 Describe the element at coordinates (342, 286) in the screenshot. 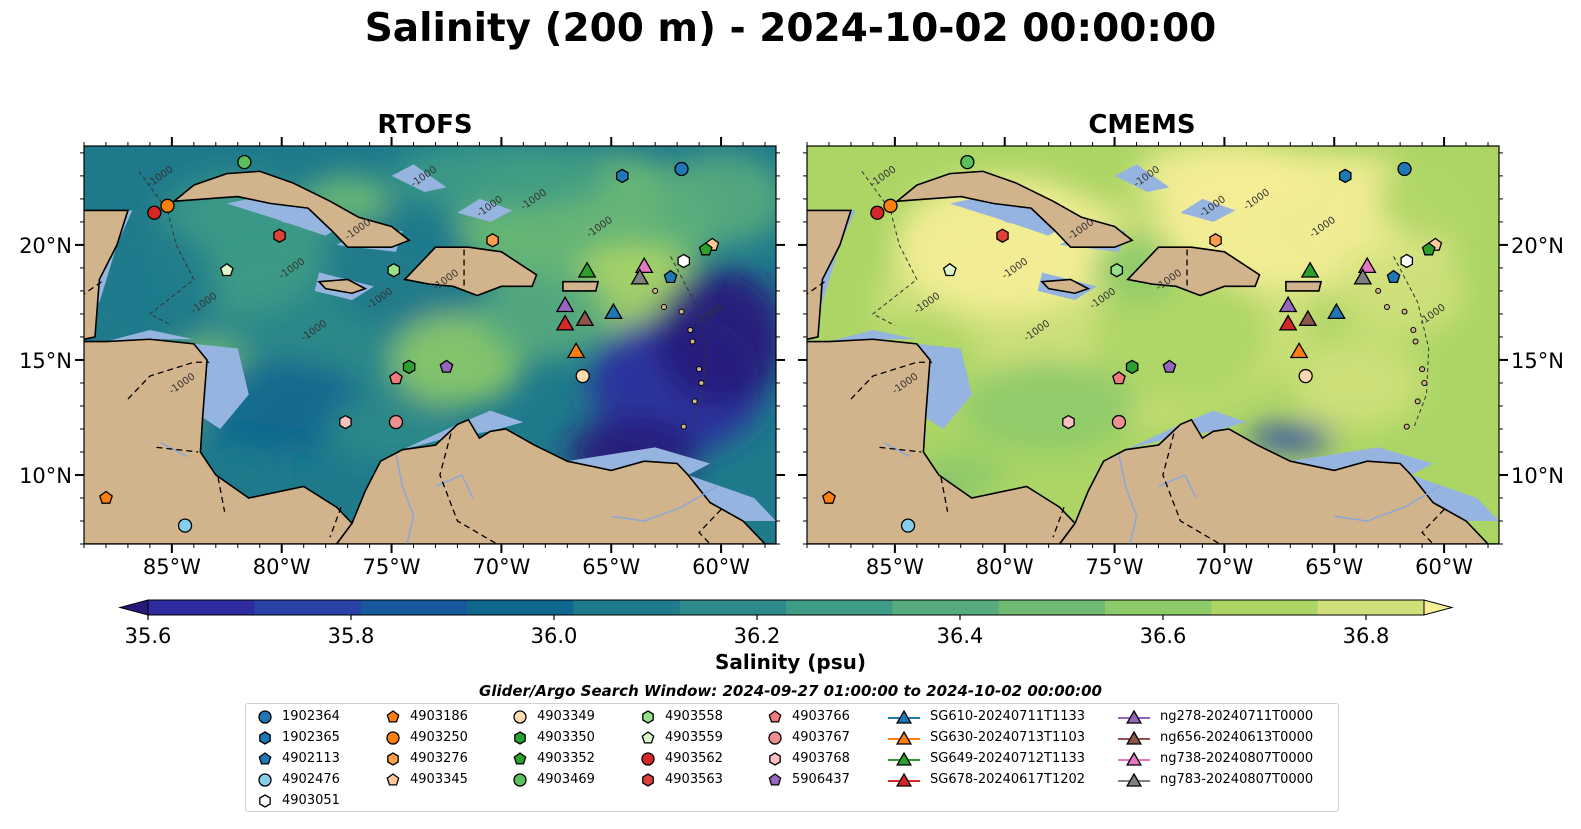

I see `jamaica-landmass` at that location.